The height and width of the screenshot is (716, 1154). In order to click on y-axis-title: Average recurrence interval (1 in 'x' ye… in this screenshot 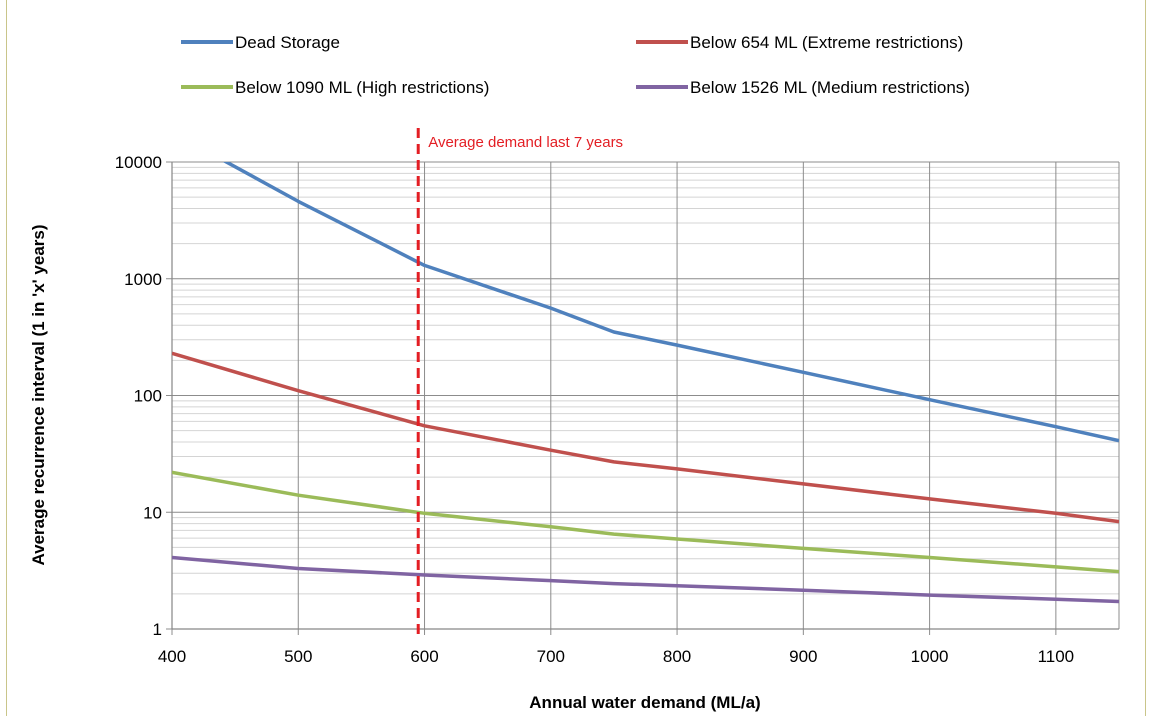, I will do `click(38, 394)`.